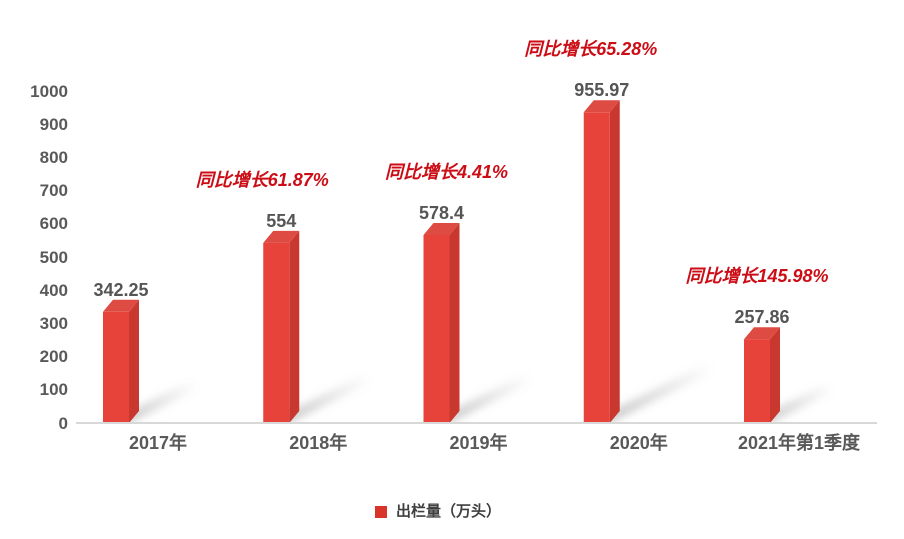 This screenshot has height=539, width=904. Describe the element at coordinates (441, 213) in the screenshot. I see `bar-value-label: 578.4` at that location.